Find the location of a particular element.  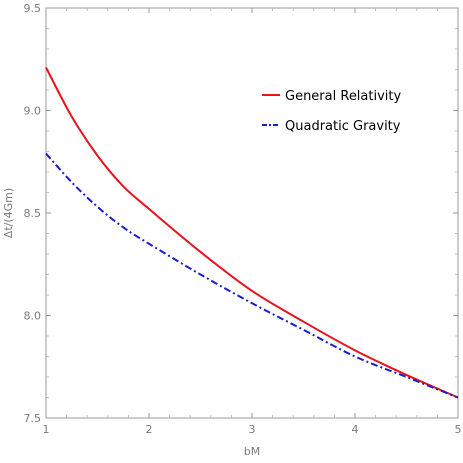

y-tick-label: 8.5 is located at coordinates (33, 213).